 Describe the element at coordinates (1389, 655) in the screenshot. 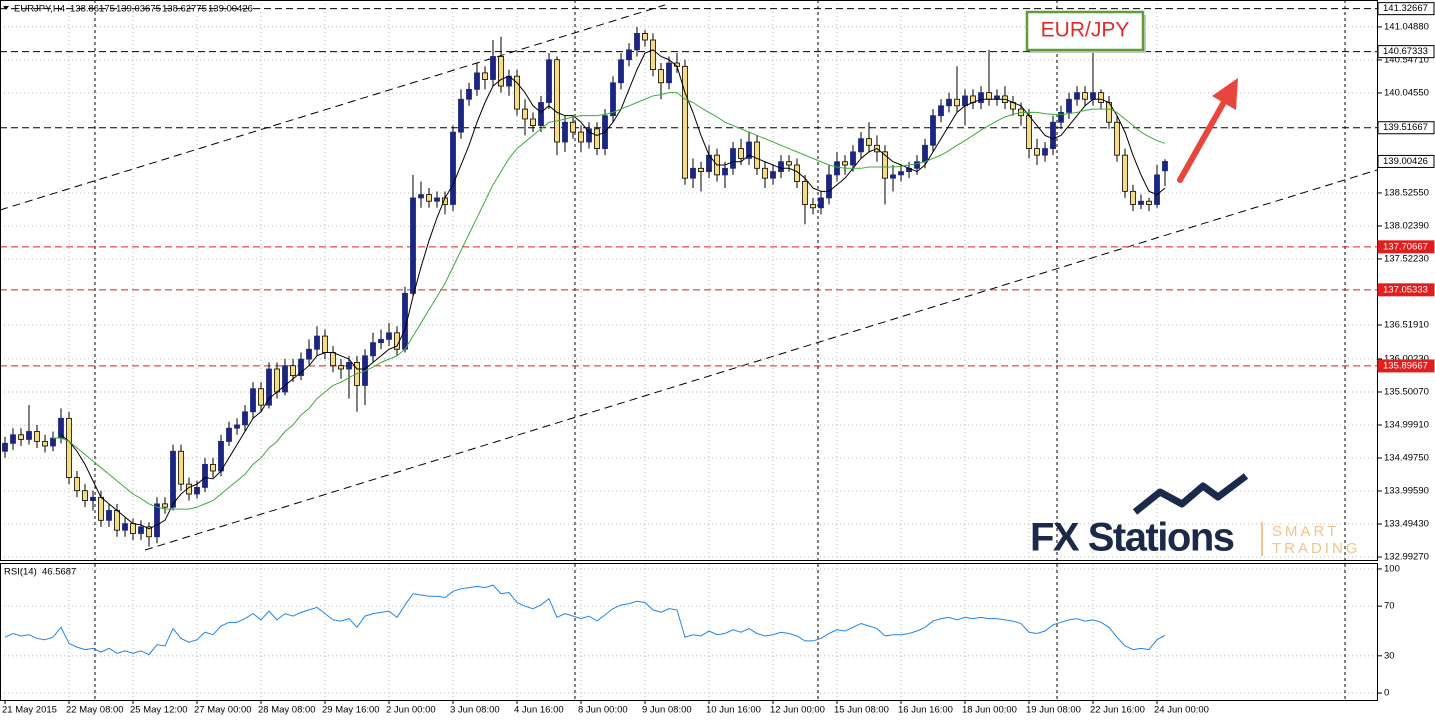

I see `y-tick-label: 30` at that location.